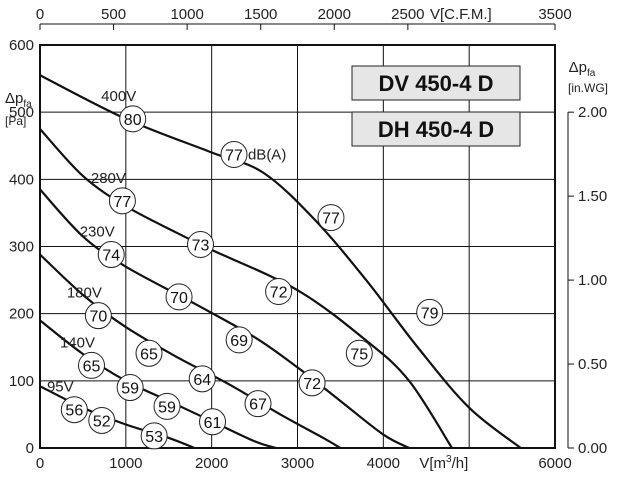  I want to click on sound-level-value: 64, so click(202, 380).